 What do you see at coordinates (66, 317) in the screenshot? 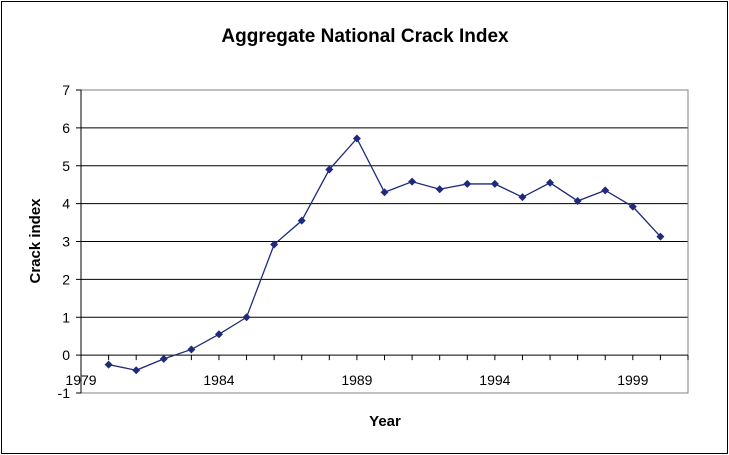
I see `y-tick-label: 1` at bounding box center [66, 317].